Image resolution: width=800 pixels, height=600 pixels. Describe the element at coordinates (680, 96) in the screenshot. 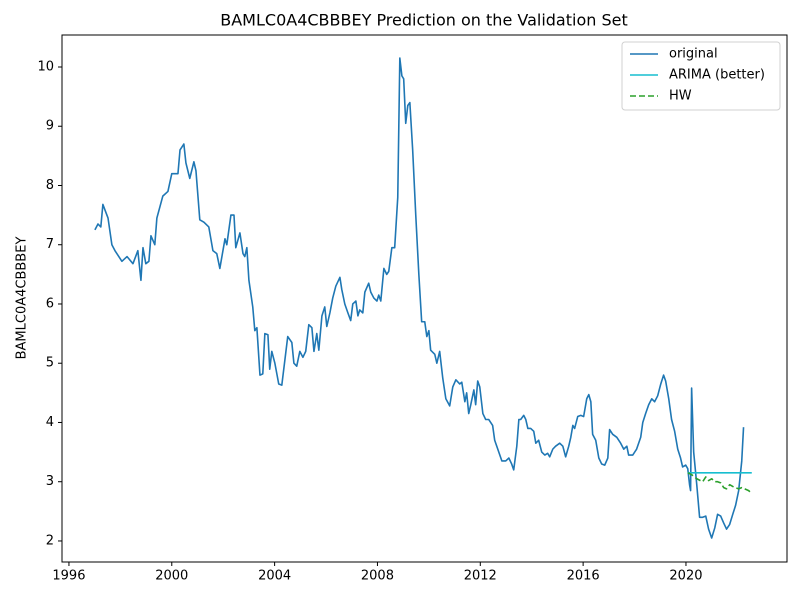

I see `legend-label: HW` at that location.